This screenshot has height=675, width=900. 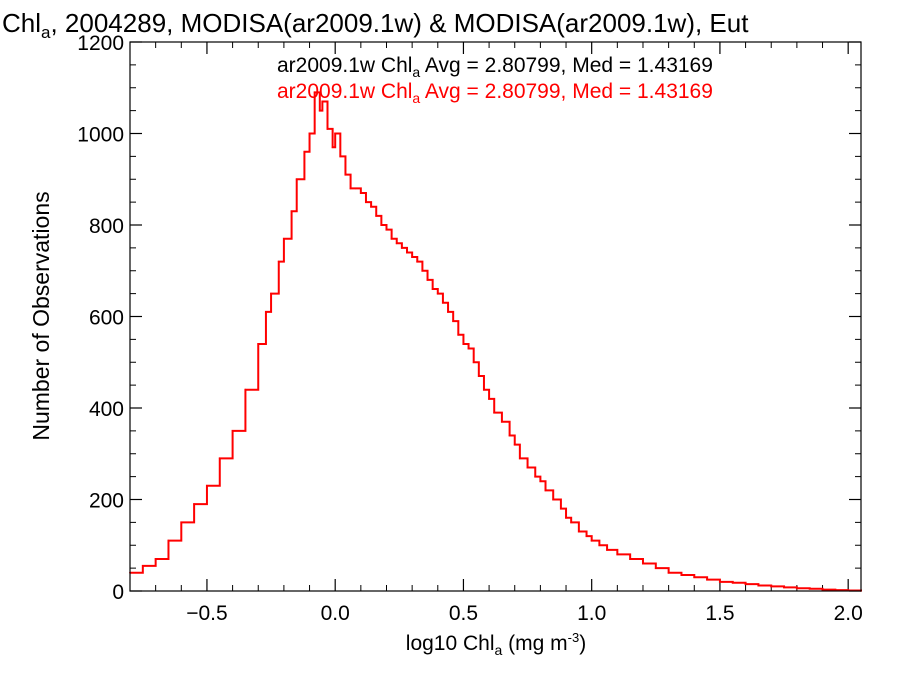 I want to click on title-text: Chl, so click(x=21, y=23).